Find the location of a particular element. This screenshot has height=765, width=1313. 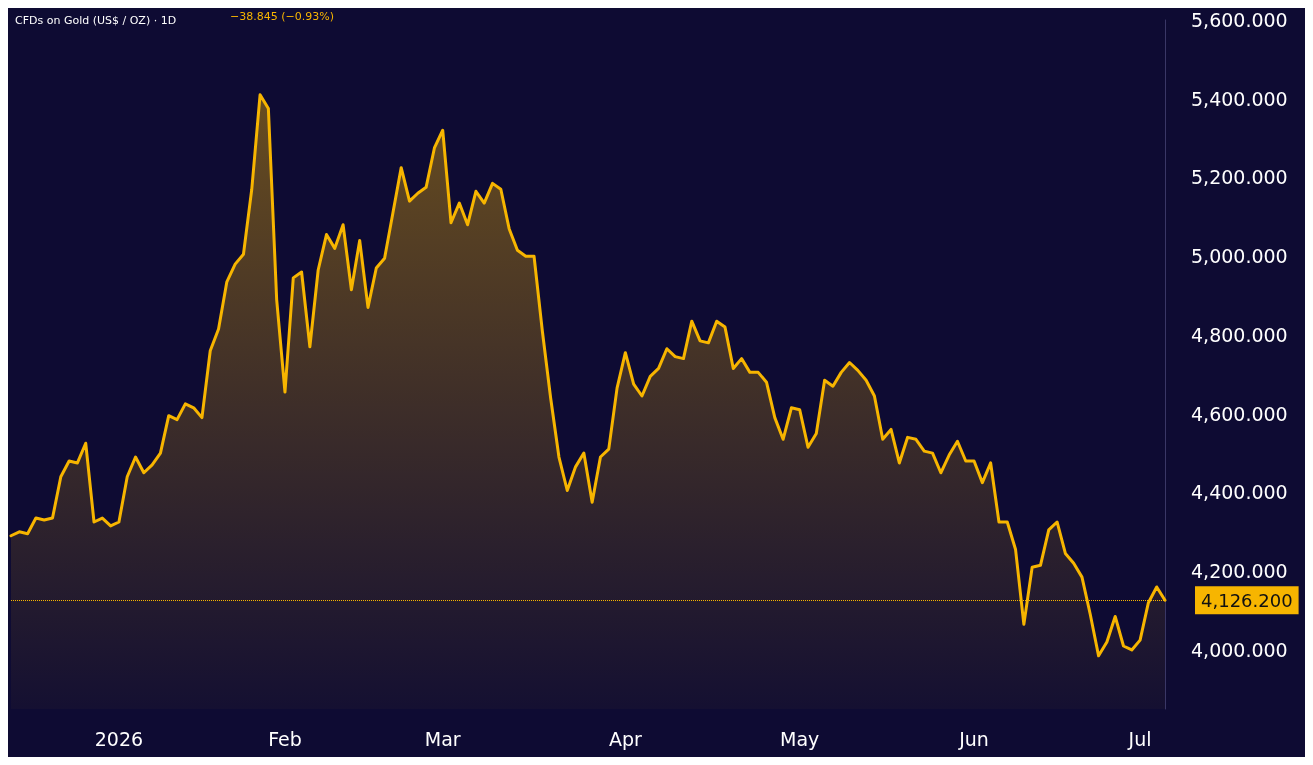

y-tick-label: 5,400.000 is located at coordinates (1239, 98).